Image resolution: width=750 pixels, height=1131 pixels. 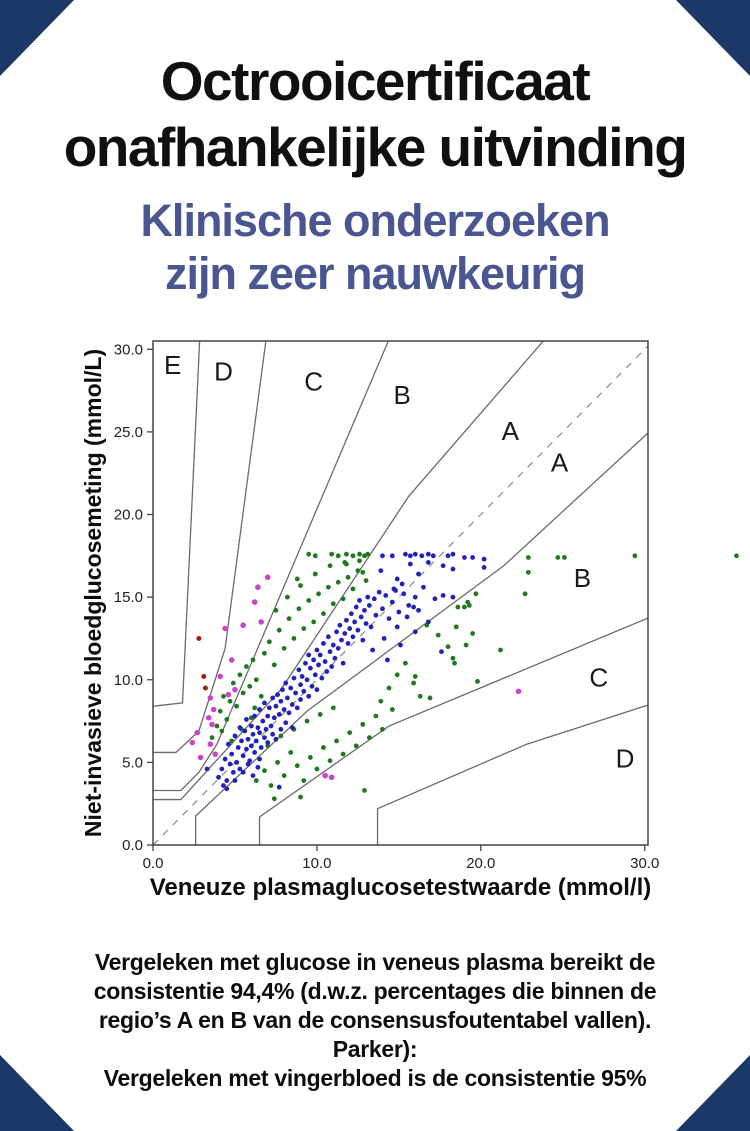 I want to click on scatter-series-magenta, so click(x=355, y=677).